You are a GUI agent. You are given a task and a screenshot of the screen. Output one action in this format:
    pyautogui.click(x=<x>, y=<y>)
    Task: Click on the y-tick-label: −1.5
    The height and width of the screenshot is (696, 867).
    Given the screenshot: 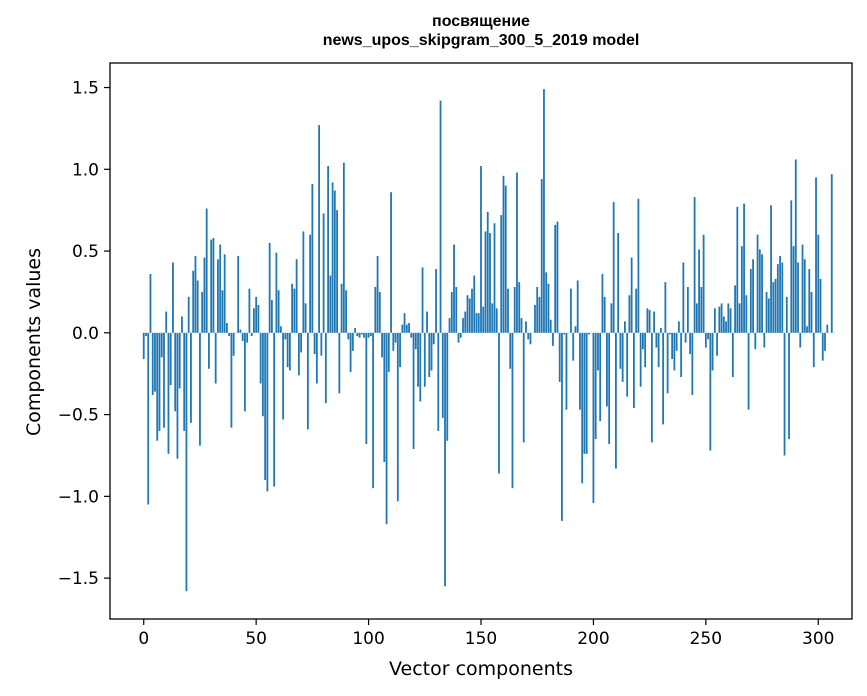 What is the action you would take?
    pyautogui.click(x=78, y=579)
    